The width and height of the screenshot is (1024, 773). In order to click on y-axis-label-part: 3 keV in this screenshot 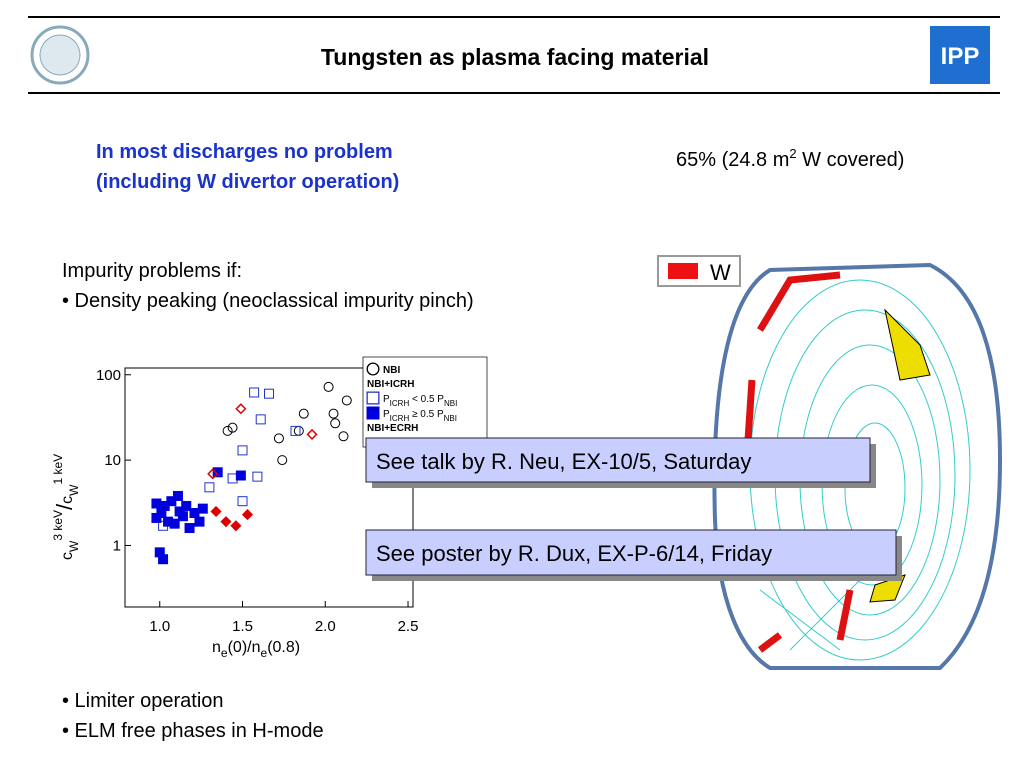, I will do `click(58, 525)`.